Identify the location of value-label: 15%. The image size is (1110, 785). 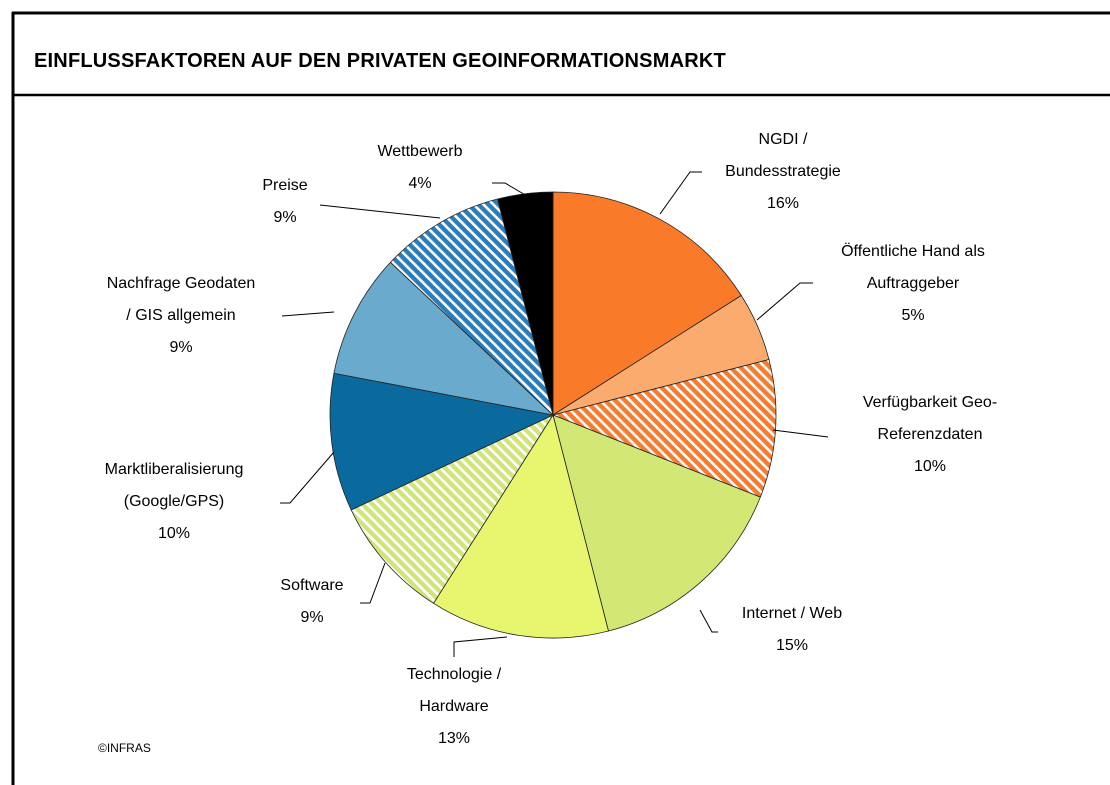
(792, 645).